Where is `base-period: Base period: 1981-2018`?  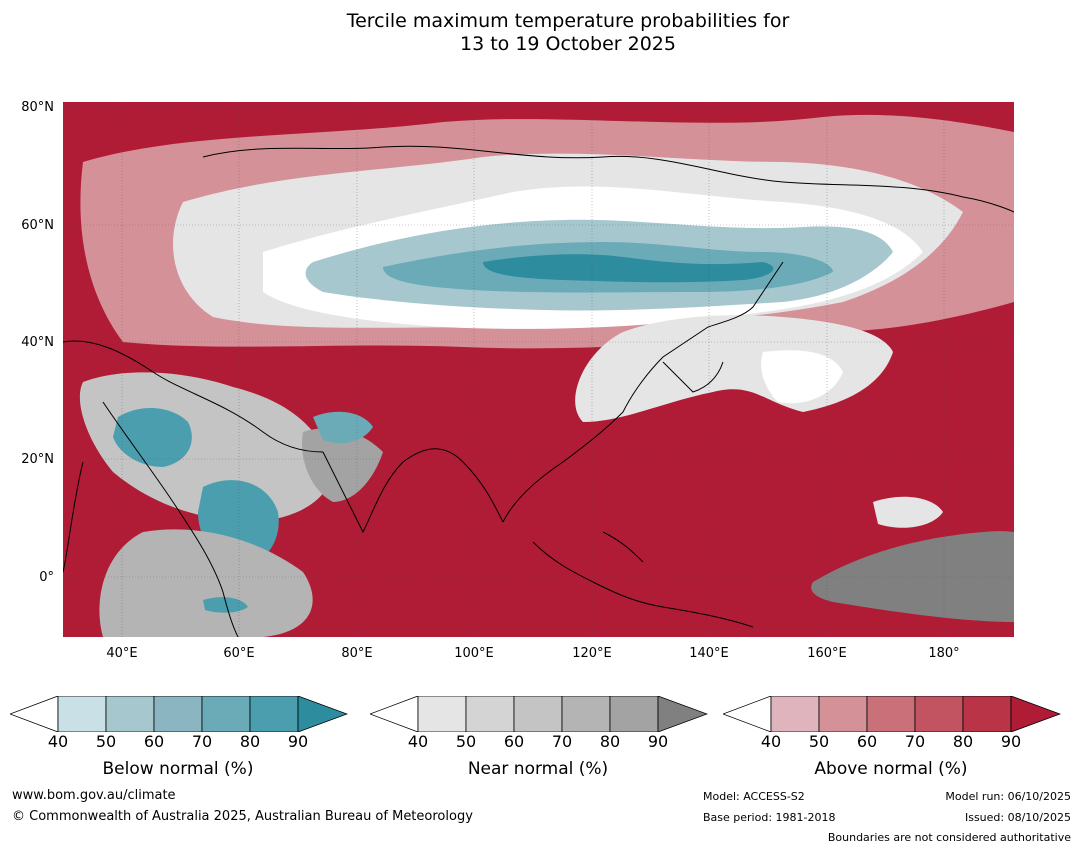
base-period: Base period: 1981-2018 is located at coordinates (769, 817).